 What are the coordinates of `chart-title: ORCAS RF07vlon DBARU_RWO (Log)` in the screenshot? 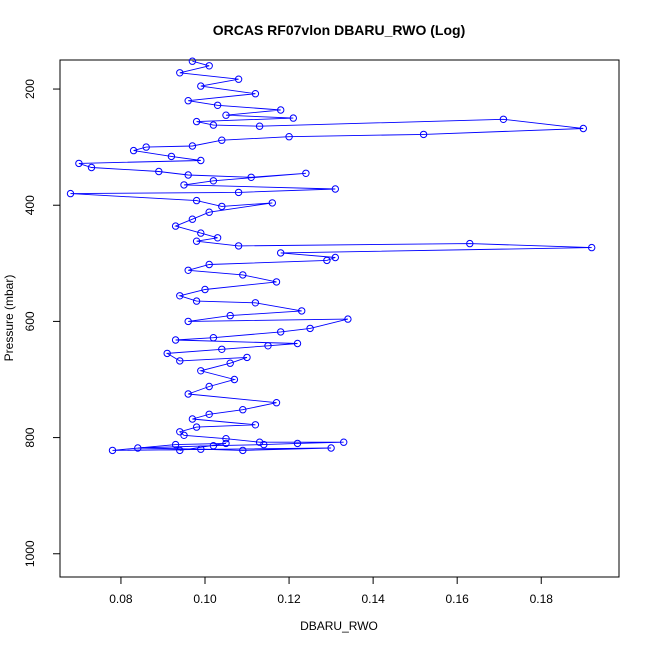 It's located at (339, 30).